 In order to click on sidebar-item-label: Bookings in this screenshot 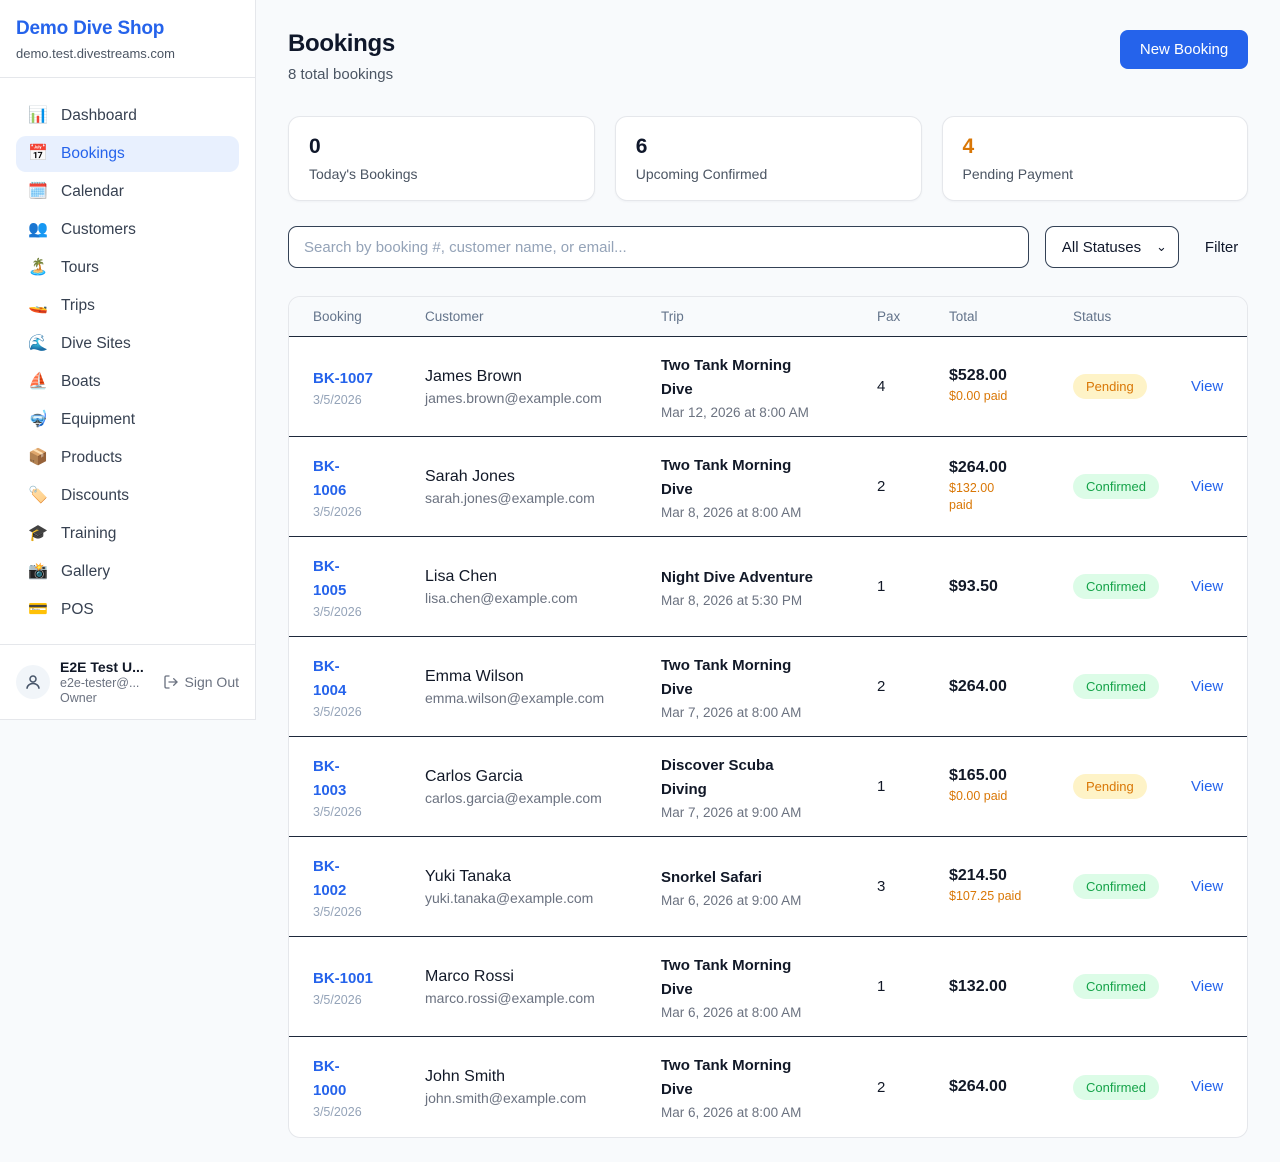, I will do `click(93, 153)`.